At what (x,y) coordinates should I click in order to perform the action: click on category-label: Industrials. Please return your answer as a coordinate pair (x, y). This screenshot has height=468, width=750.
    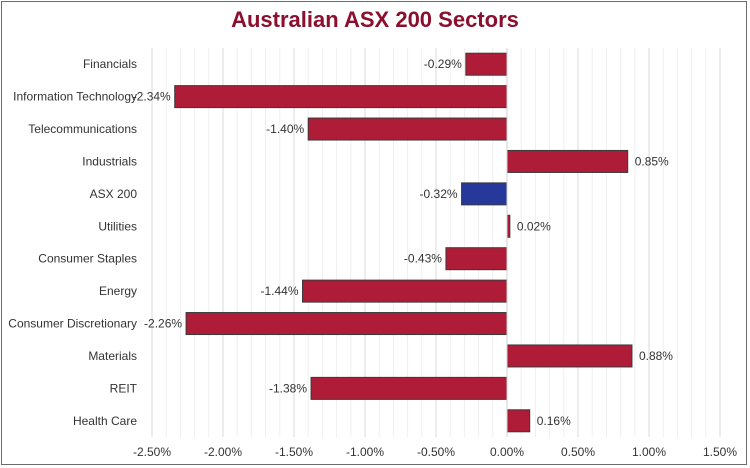
    Looking at the image, I should click on (109, 161).